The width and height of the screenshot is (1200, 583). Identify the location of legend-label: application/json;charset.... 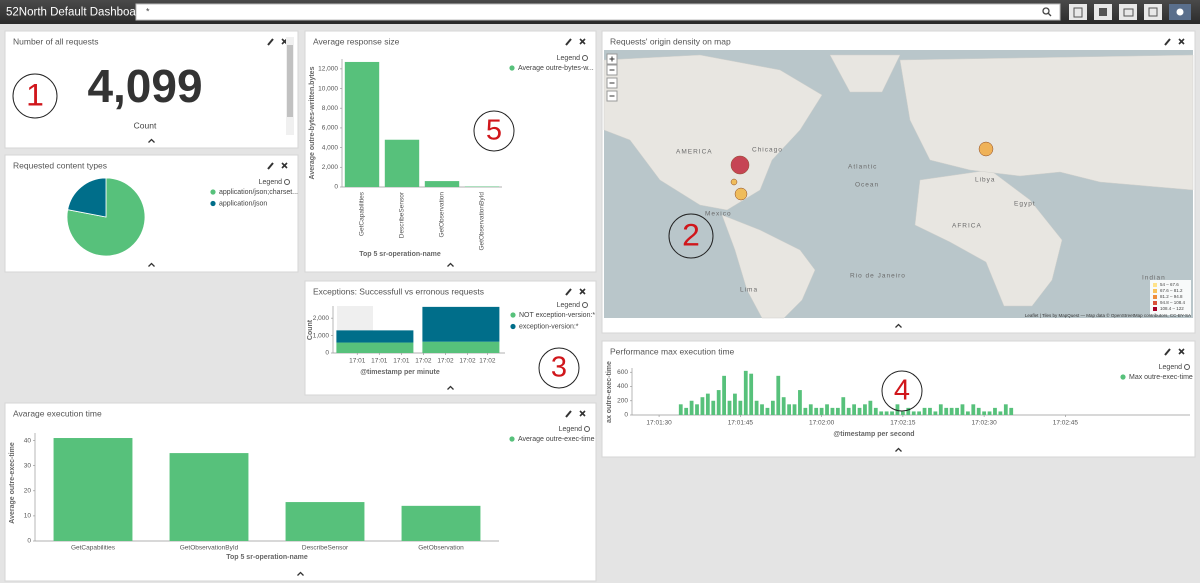
(258, 192).